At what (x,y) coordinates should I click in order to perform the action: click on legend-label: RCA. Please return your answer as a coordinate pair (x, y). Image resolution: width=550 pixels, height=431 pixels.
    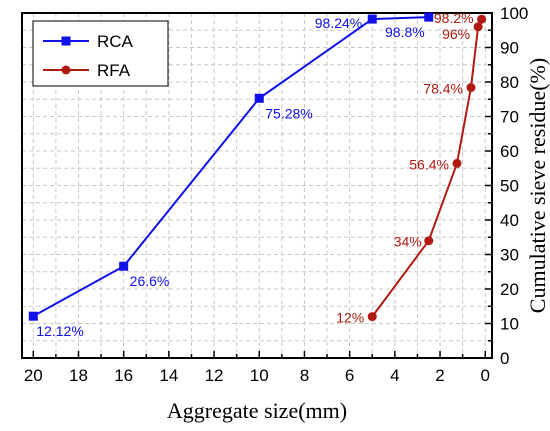
    Looking at the image, I should click on (115, 41).